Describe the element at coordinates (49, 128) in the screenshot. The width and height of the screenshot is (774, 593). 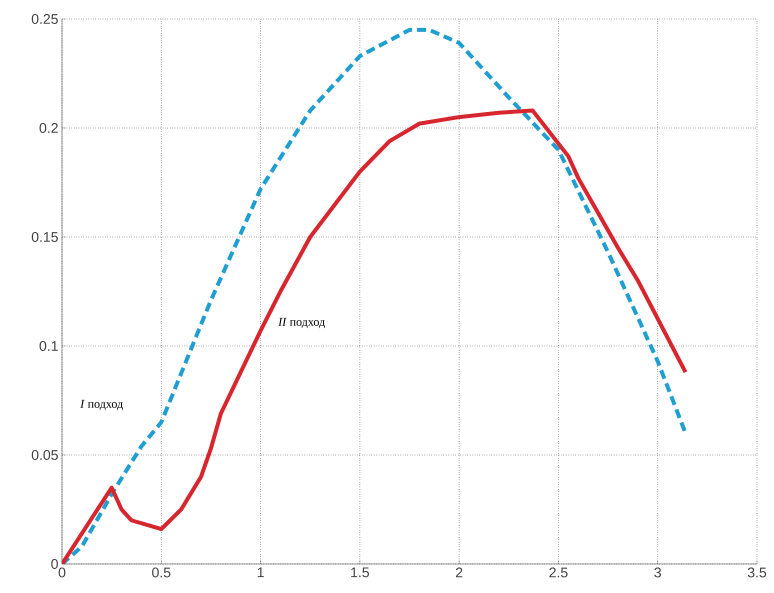
I see `y-tick-label: 0.2` at that location.